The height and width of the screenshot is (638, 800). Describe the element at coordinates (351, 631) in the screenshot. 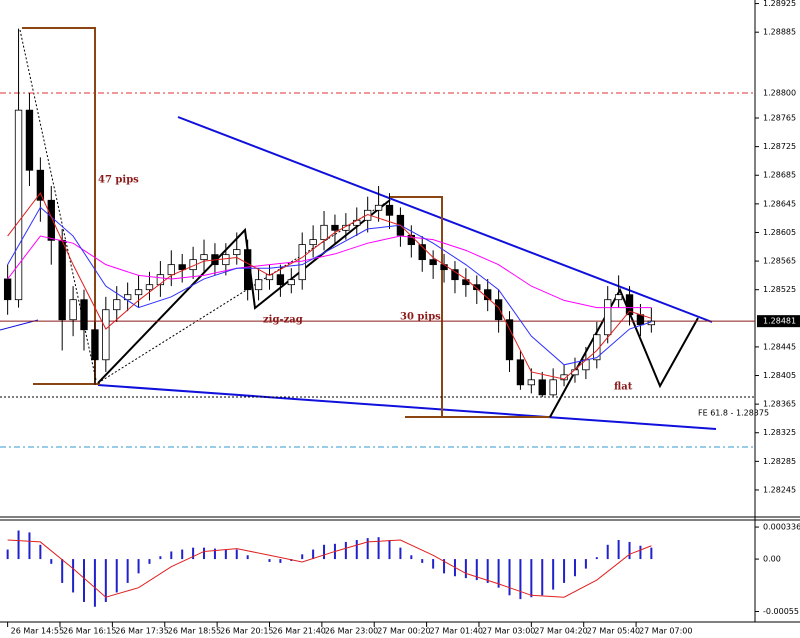

I see `x-tick-label: 26 Mar 23:00` at that location.